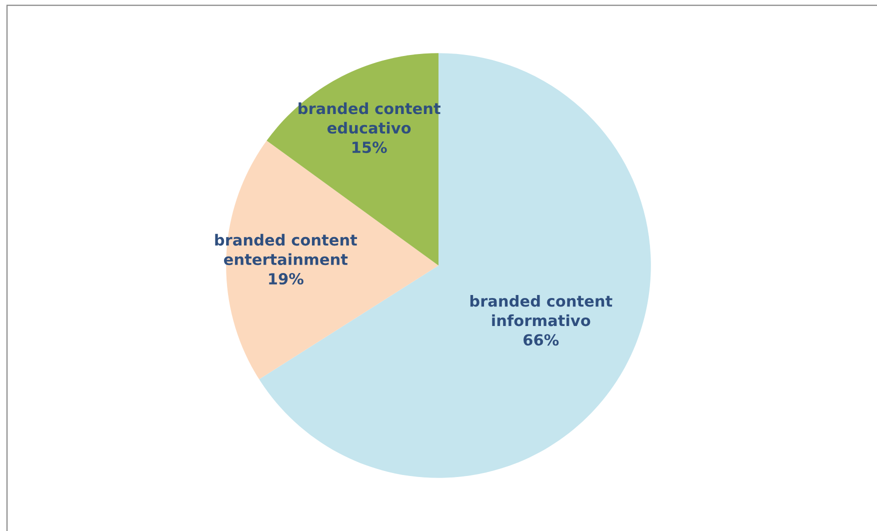 This screenshot has height=531, width=877. What do you see at coordinates (541, 310) in the screenshot?
I see `slice-label: branded content informativo` at bounding box center [541, 310].